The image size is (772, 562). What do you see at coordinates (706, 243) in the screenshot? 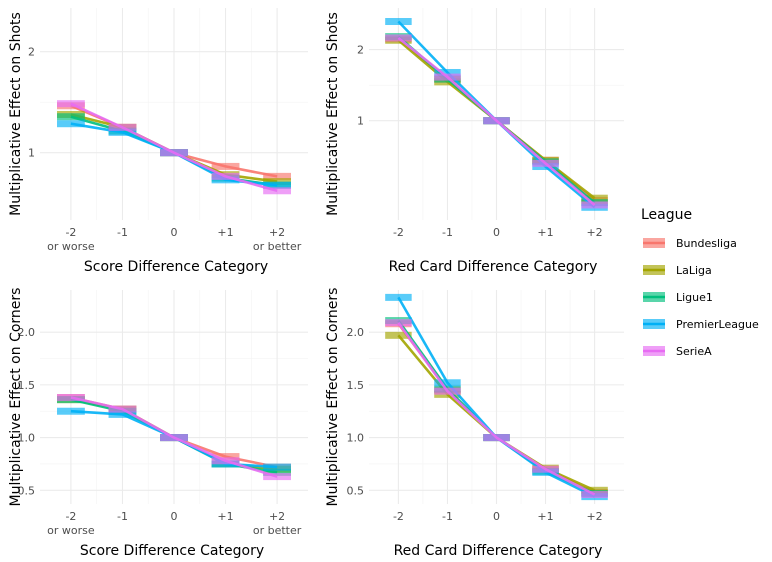
I see `legend-label: Bundesliga` at bounding box center [706, 243].